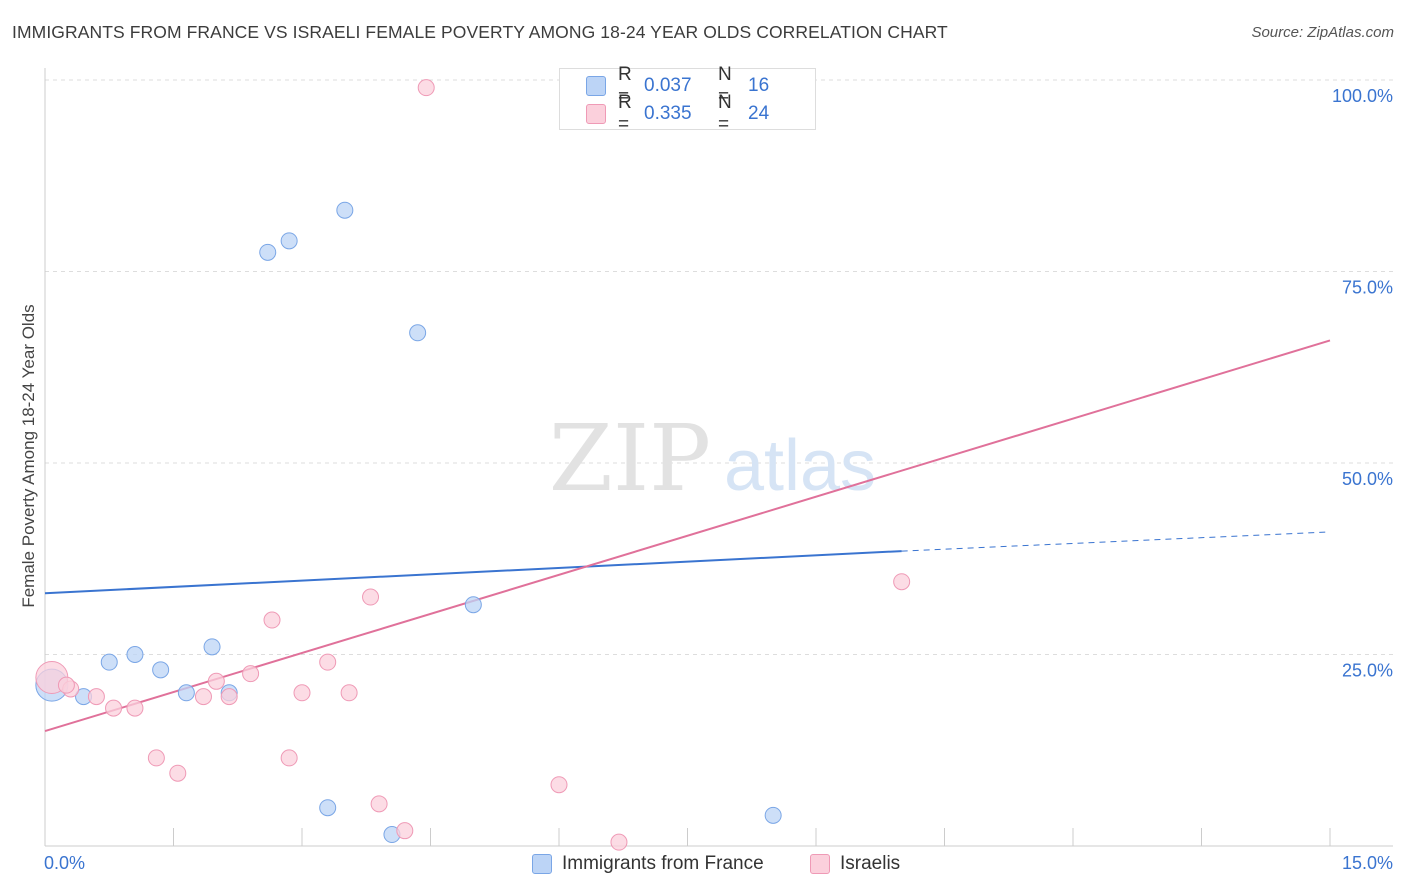  What do you see at coordinates (820, 864) in the screenshot?
I see `bottom-legend-swatch-pink` at bounding box center [820, 864].